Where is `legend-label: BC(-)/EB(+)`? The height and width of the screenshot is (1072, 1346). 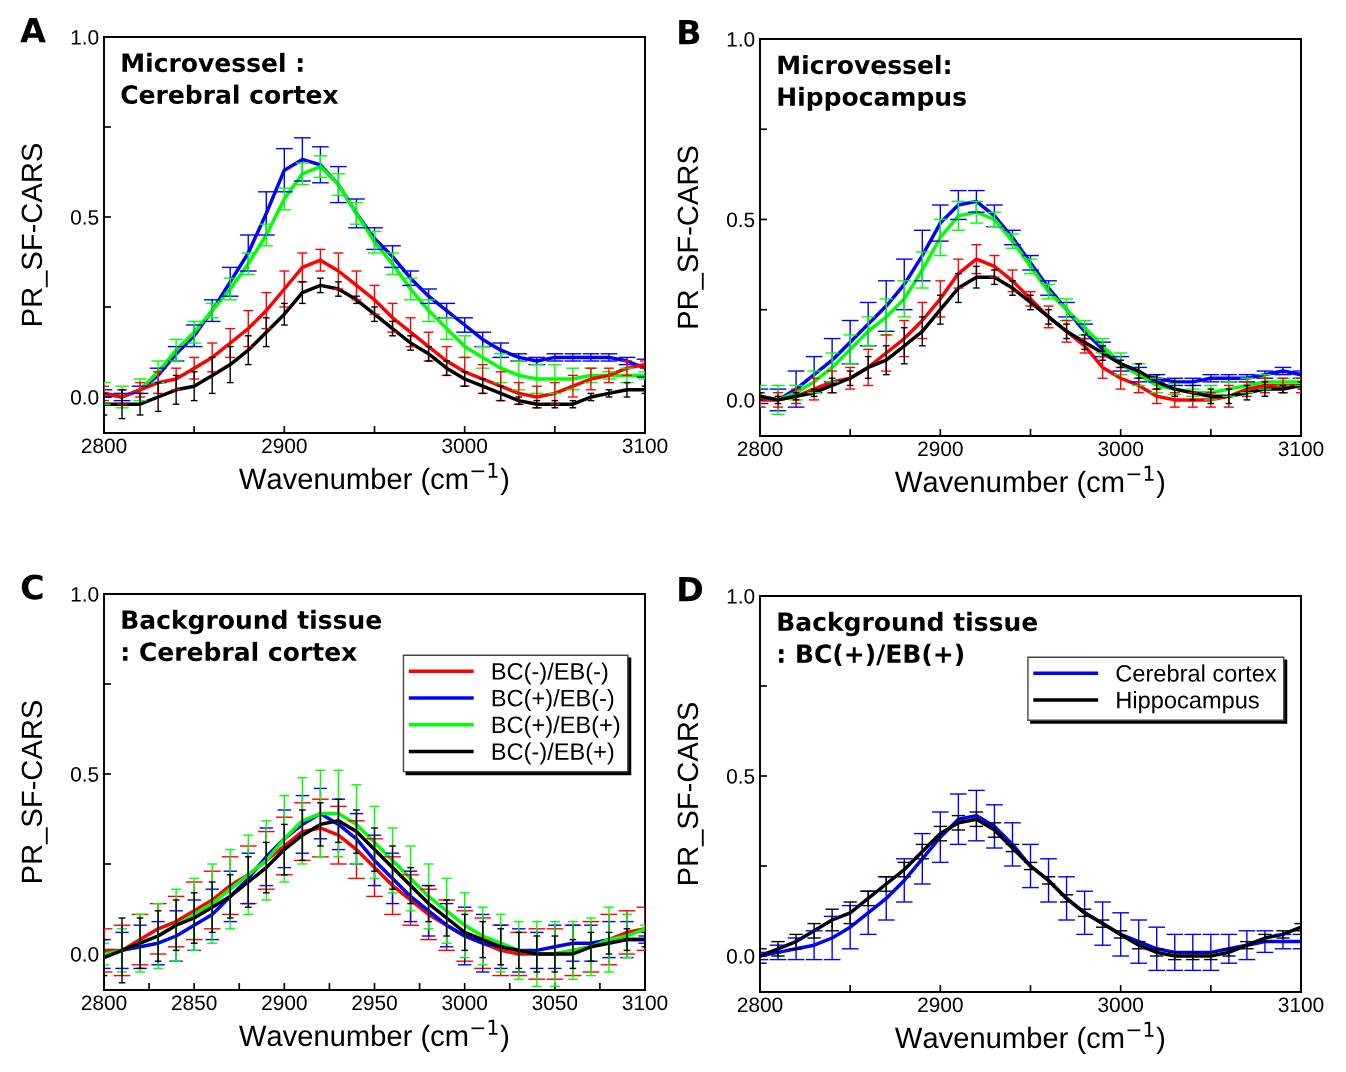
legend-label: BC(-)/EB(+) is located at coordinates (553, 753).